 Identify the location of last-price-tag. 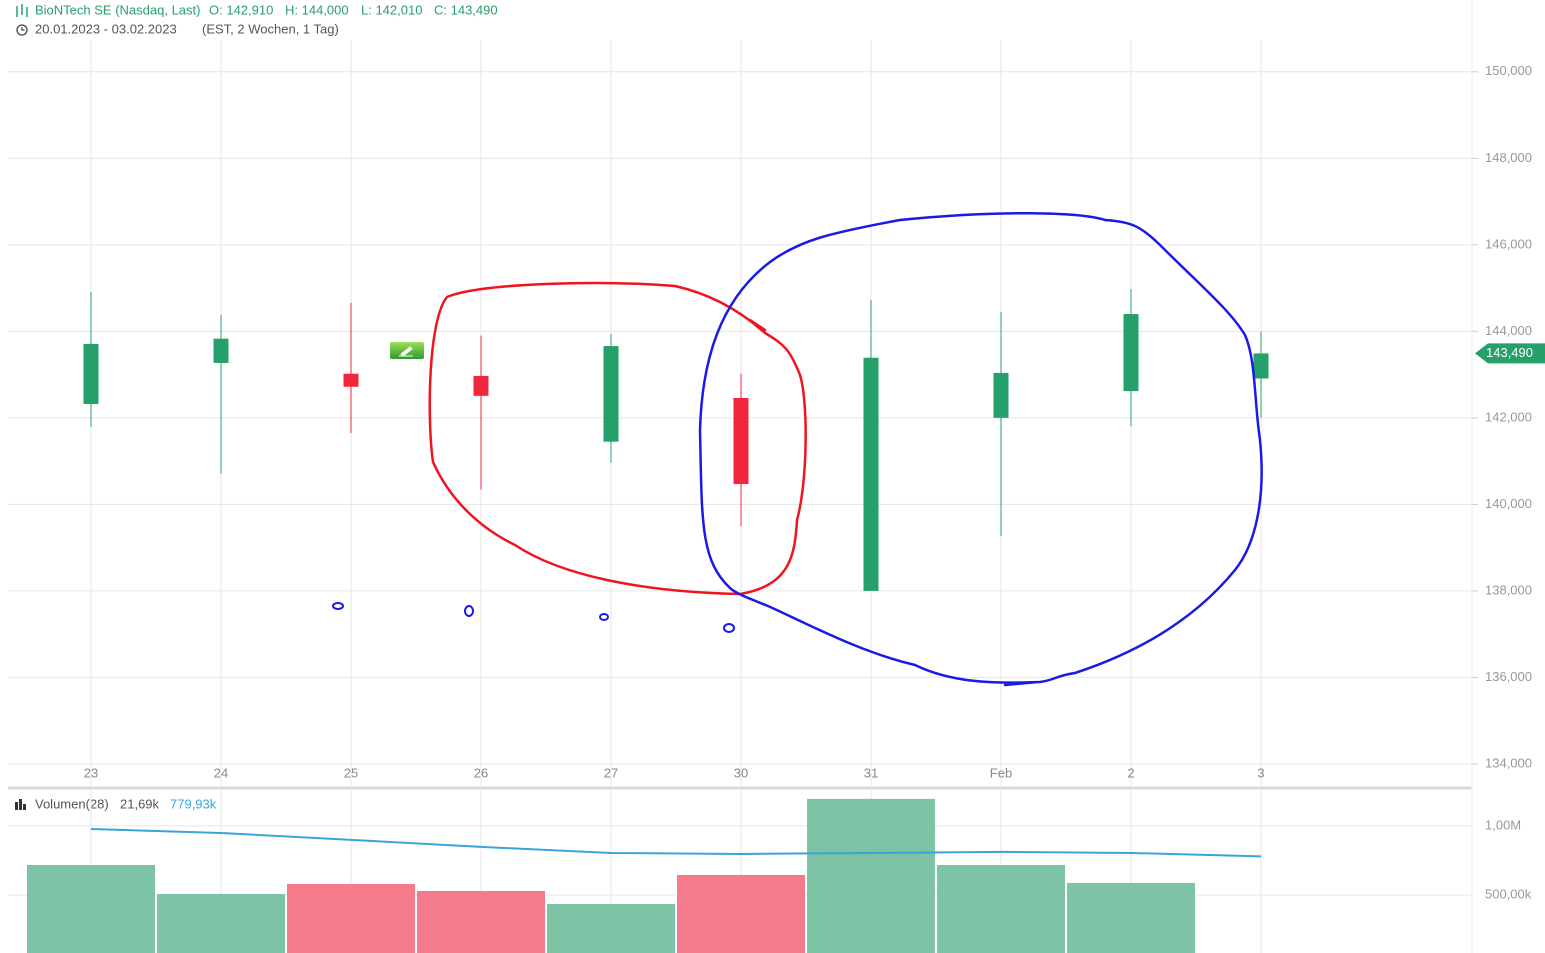
(1510, 353).